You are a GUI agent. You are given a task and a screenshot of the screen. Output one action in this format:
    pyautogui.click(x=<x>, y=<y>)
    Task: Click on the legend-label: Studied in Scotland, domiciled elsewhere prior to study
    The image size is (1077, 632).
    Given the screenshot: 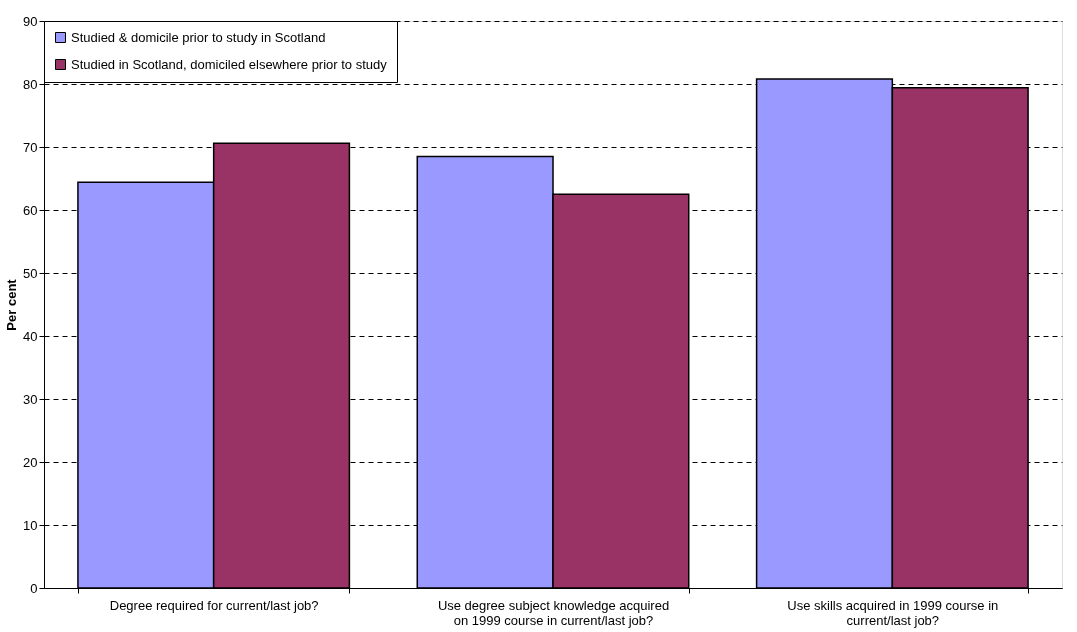 What is the action you would take?
    pyautogui.click(x=229, y=64)
    